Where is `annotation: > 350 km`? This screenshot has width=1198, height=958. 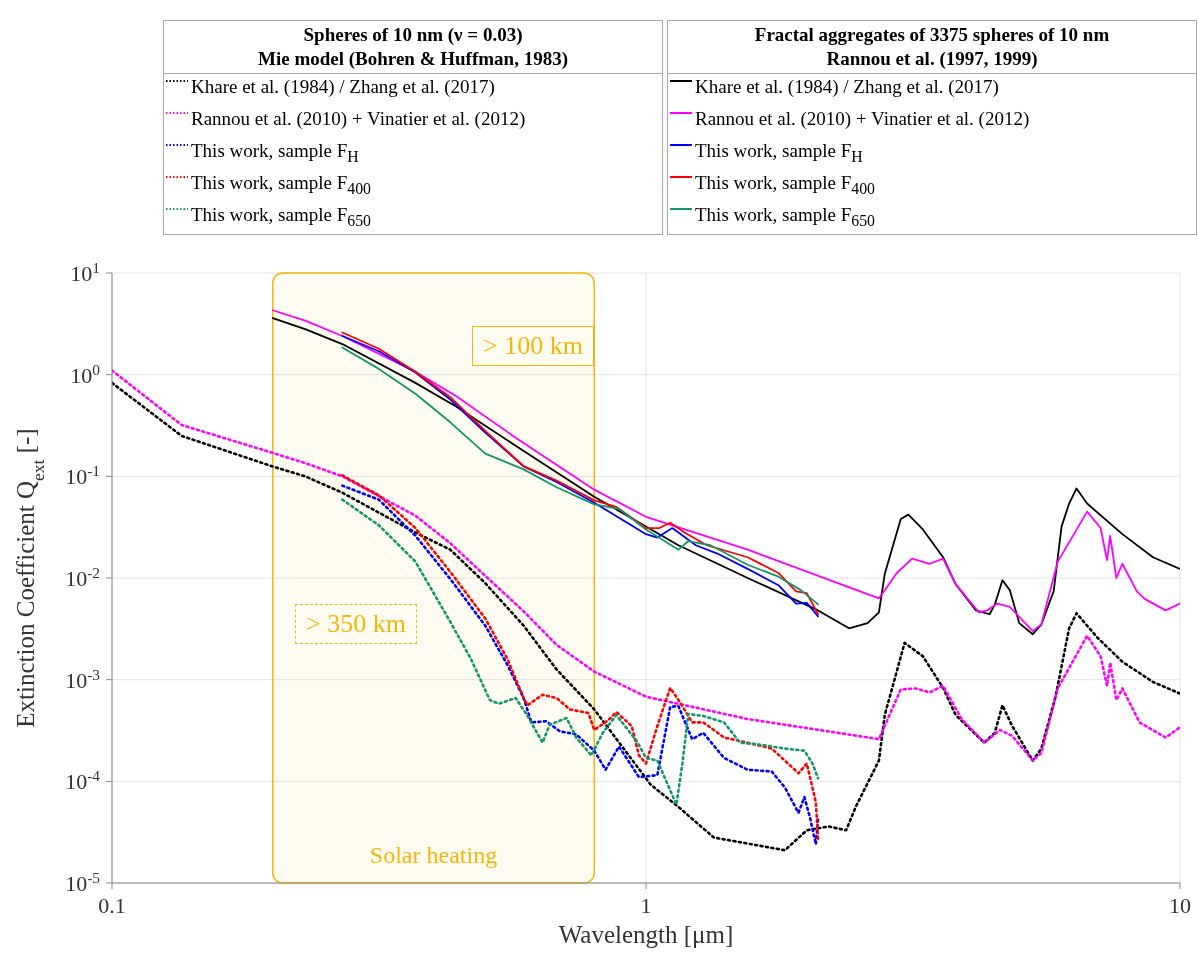
annotation: > 350 km is located at coordinates (356, 624).